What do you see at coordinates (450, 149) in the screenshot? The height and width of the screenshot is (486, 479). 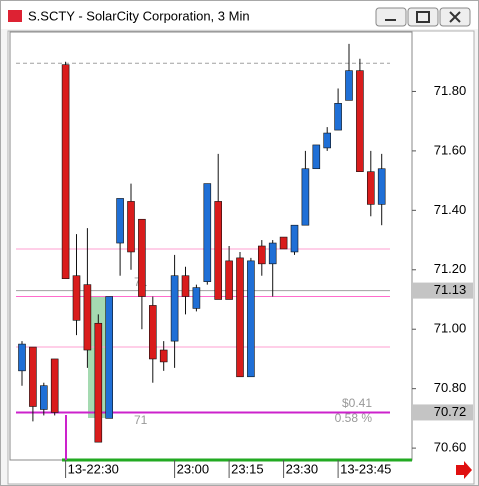 I see `y-tick-label: 71.60` at bounding box center [450, 149].